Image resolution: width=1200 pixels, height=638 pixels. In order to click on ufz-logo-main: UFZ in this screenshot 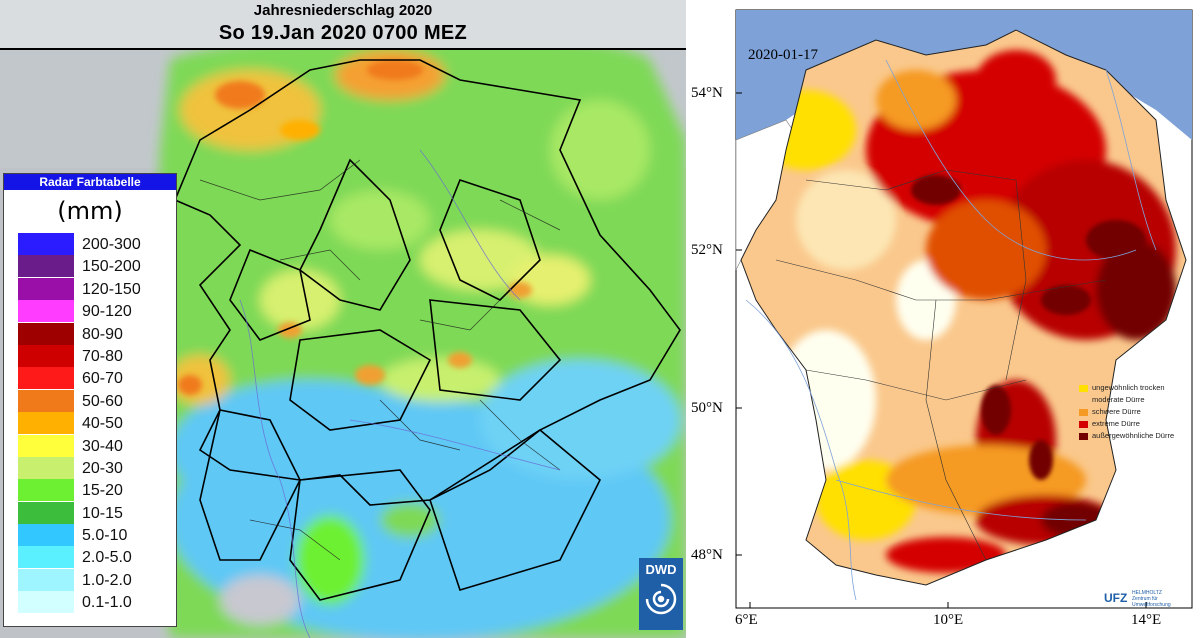, I will do `click(1116, 598)`.